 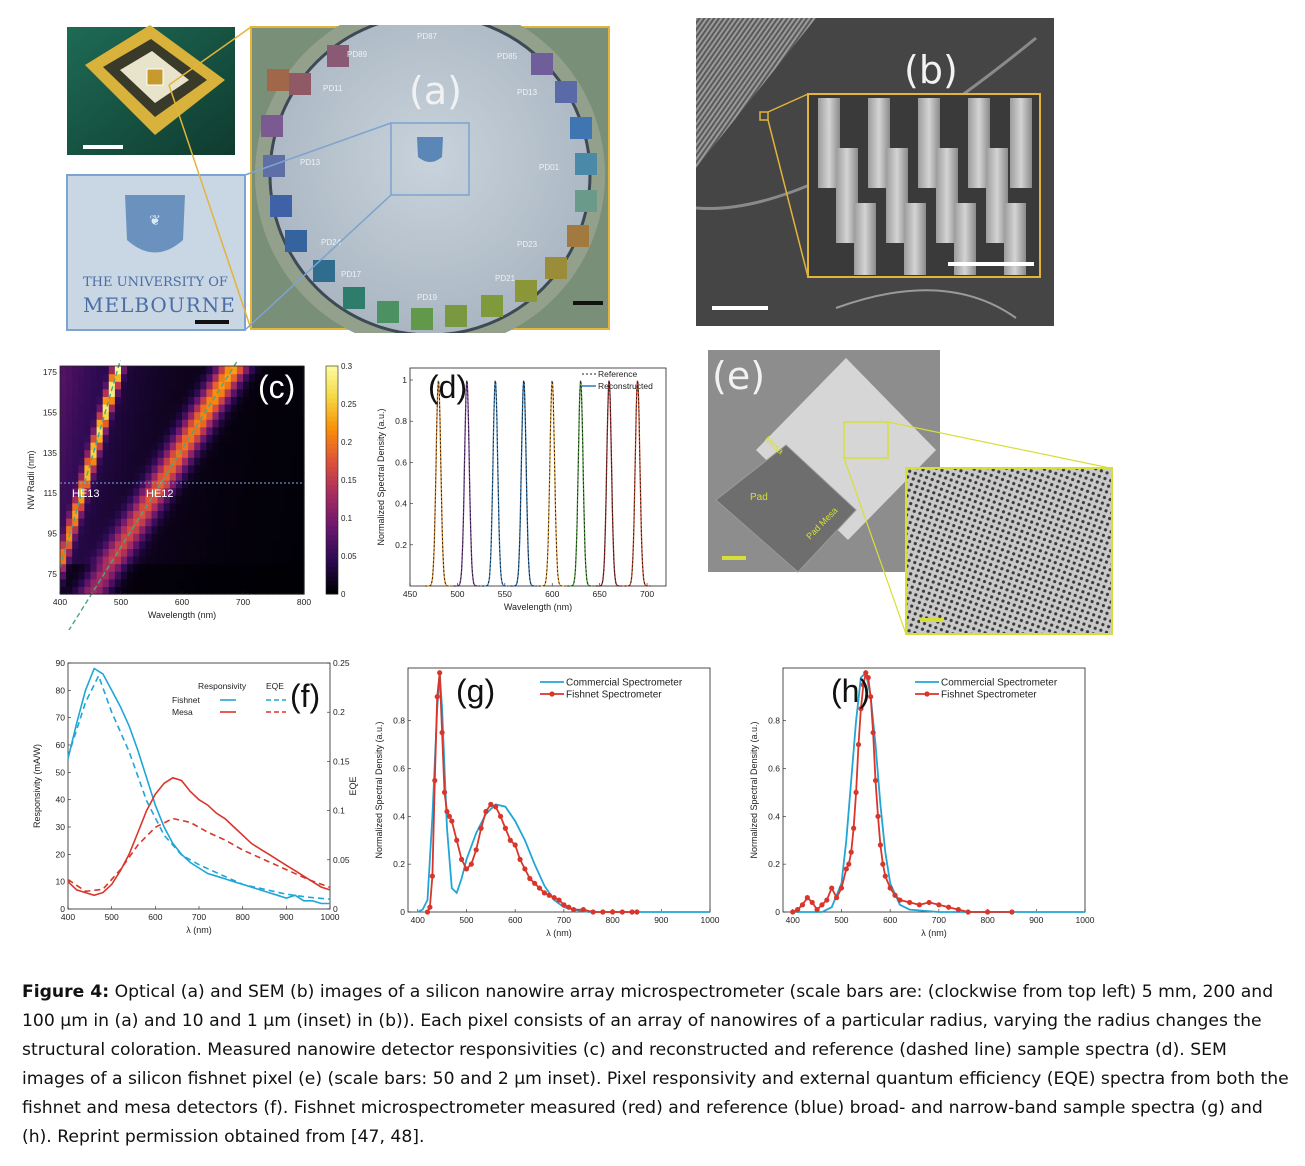 I want to click on scale-bar, so click(x=932, y=620).